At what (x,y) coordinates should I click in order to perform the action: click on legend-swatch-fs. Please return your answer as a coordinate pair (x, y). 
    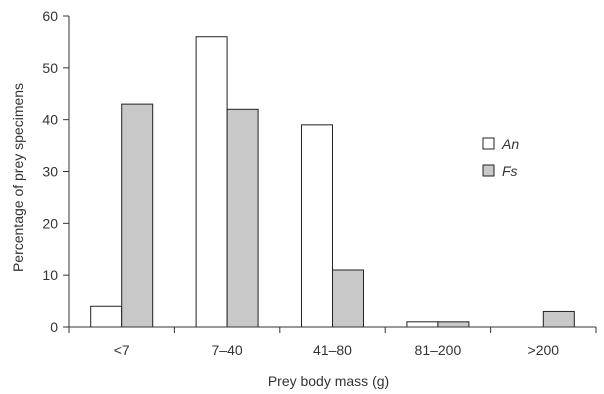
    Looking at the image, I should click on (488, 170).